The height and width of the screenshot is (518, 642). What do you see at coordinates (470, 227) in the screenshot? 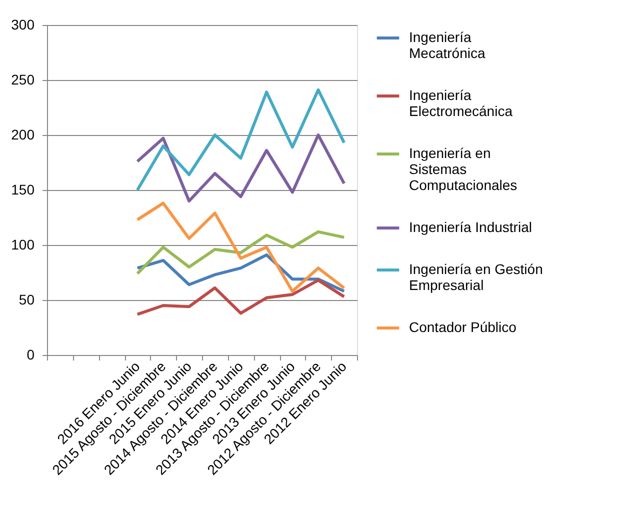
I see `legend-label: Ingeniería Industrial` at bounding box center [470, 227].